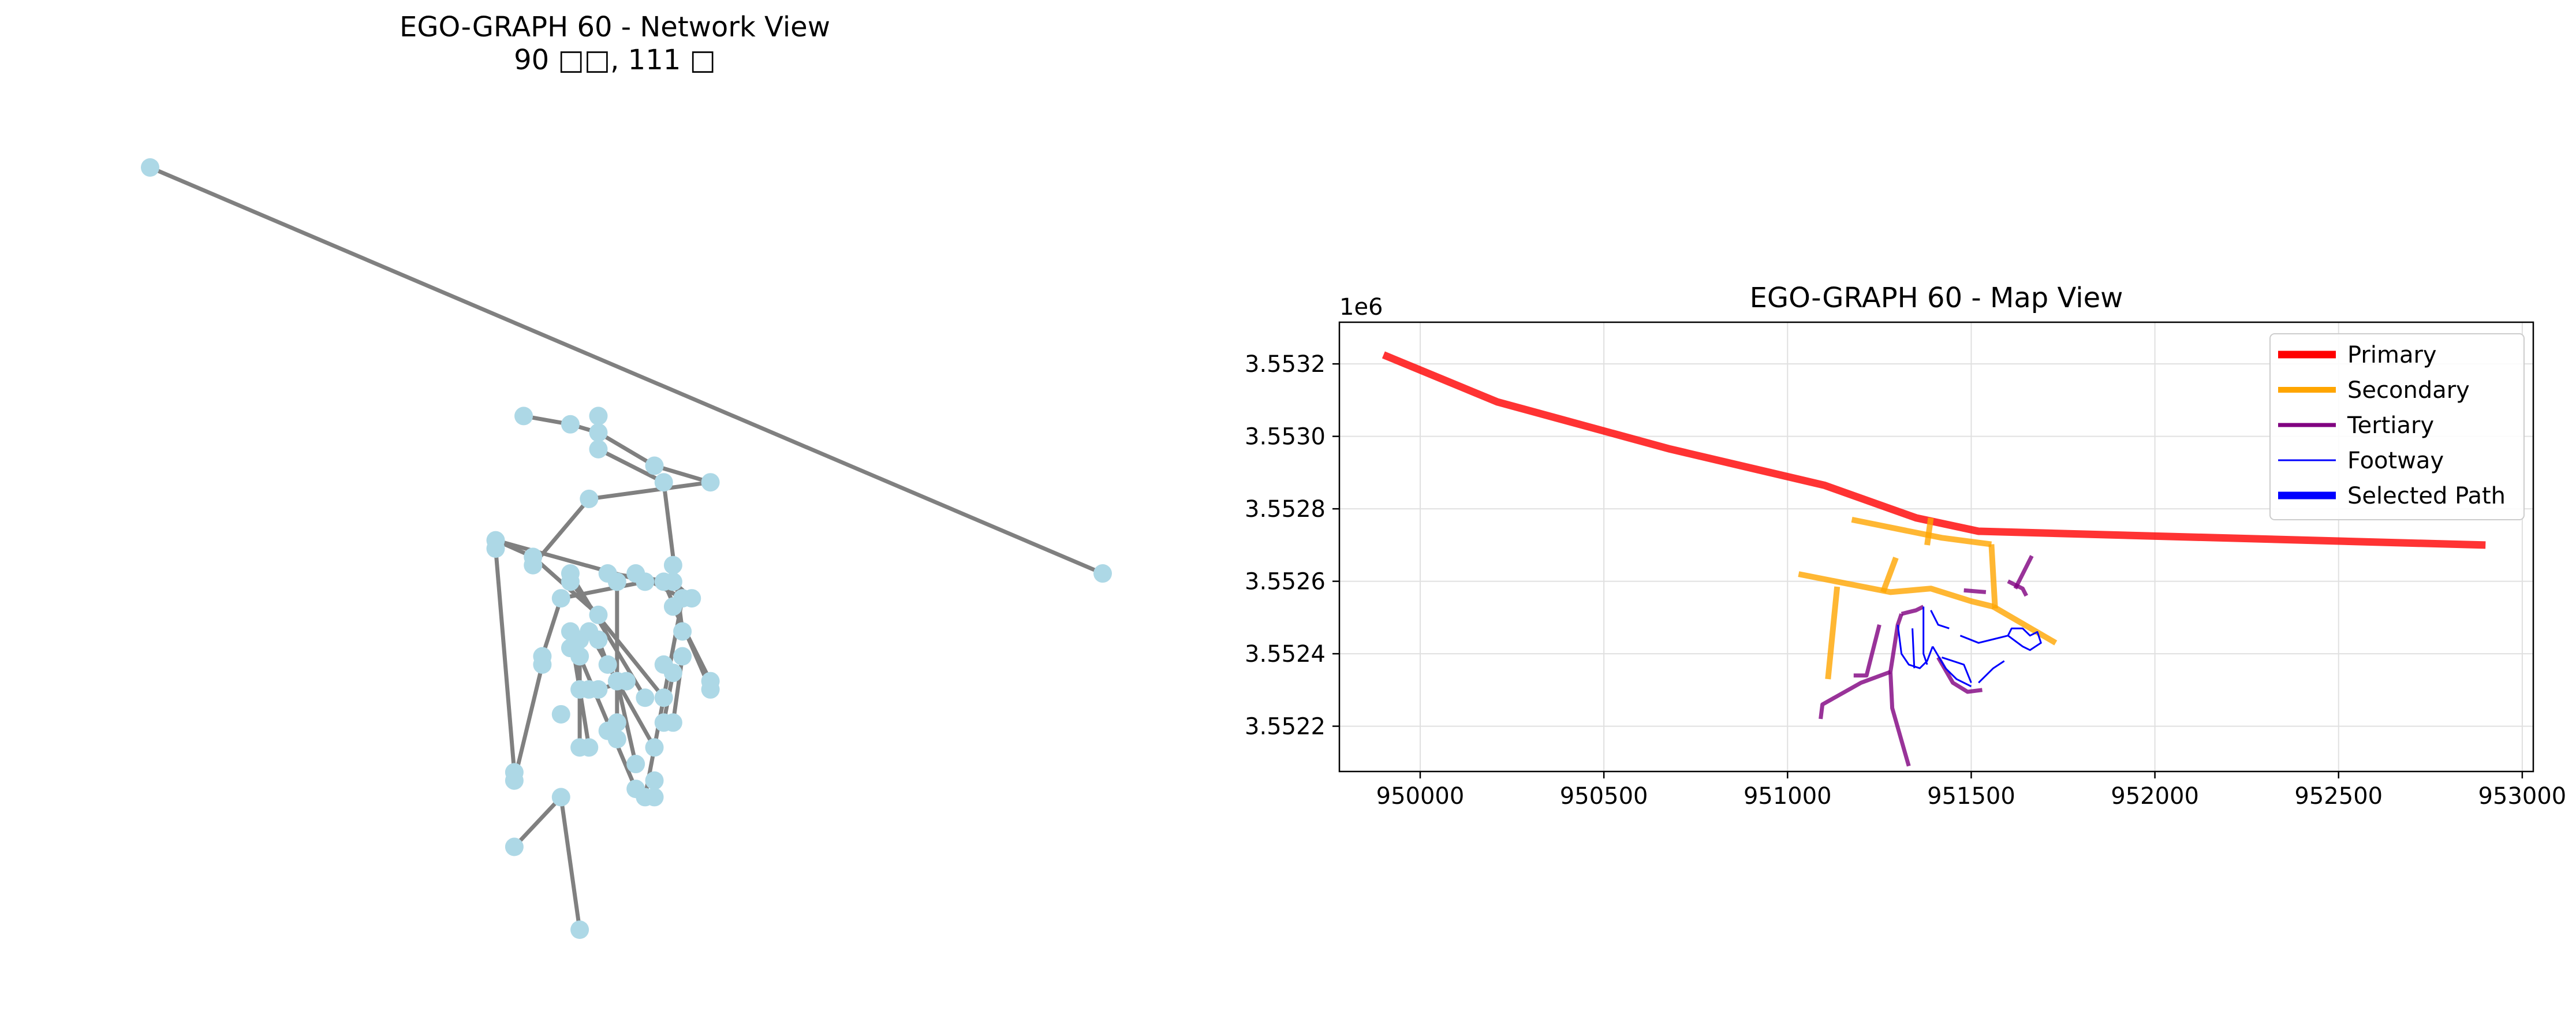  I want to click on map-view-title: EGO-GRAPH 60 - Map View, so click(1936, 298).